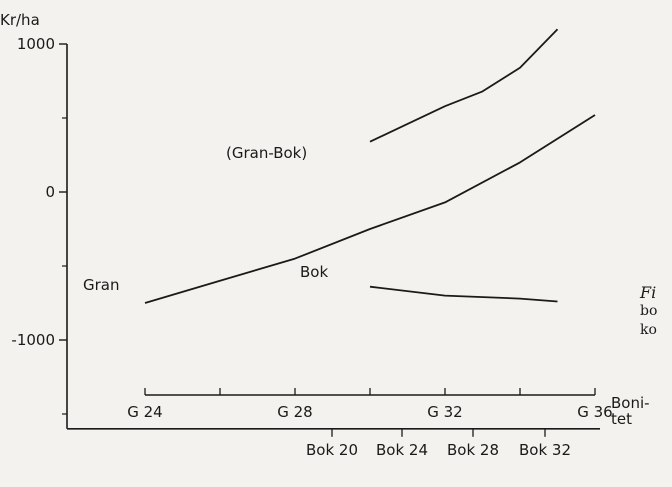 This screenshot has width=672, height=487. Describe the element at coordinates (144, 412) in the screenshot. I see `x-tick-label-gran: G 24` at that location.